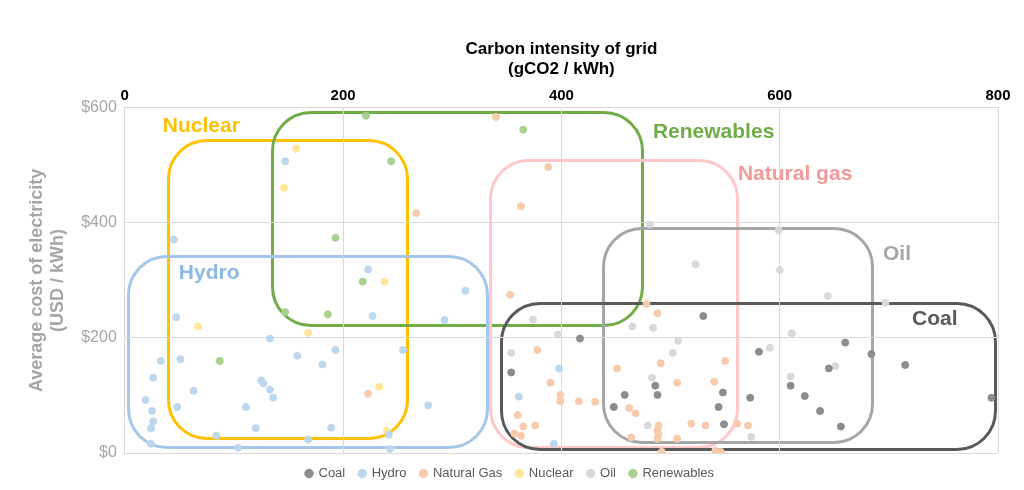 This screenshot has height=490, width=1024. Describe the element at coordinates (551, 473) in the screenshot. I see `legend-label: Nuclear` at that location.